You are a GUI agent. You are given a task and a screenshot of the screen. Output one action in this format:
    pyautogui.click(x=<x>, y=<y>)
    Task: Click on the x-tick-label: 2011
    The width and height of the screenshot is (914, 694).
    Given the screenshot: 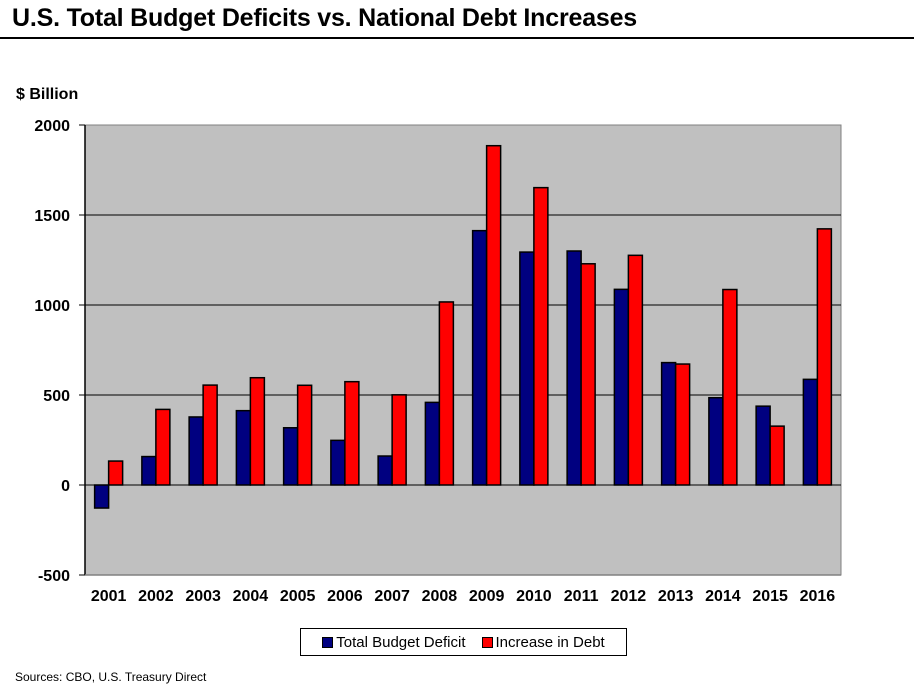 What is the action you would take?
    pyautogui.click(x=581, y=596)
    